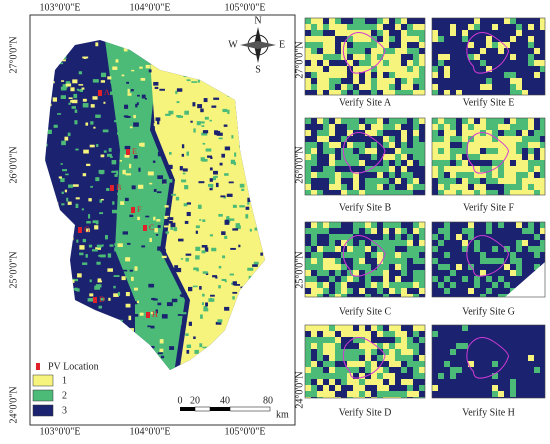 This screenshot has width=550, height=444. Describe the element at coordinates (299, 164) in the screenshot. I see `panel-latitude-label: 26°0'0"N` at that location.